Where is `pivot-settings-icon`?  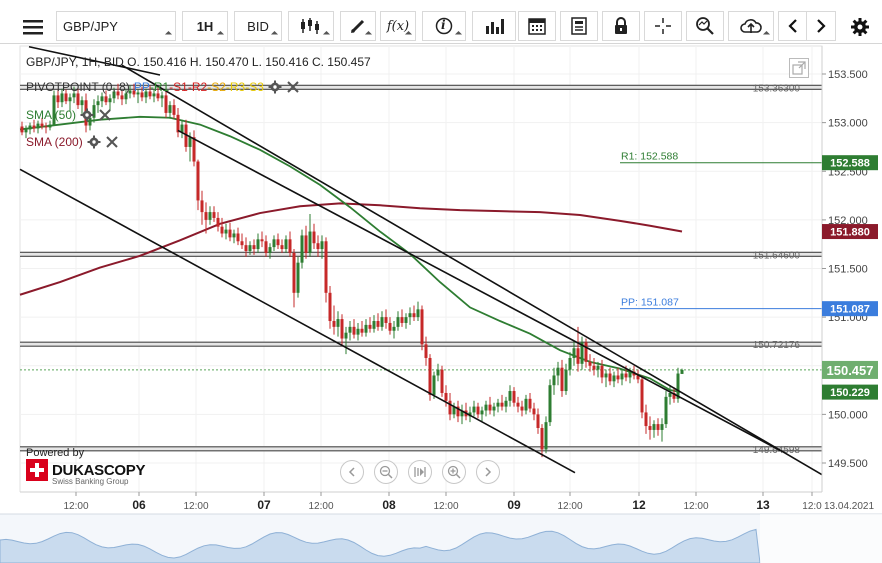 pivot-settings-icon is located at coordinates (275, 87).